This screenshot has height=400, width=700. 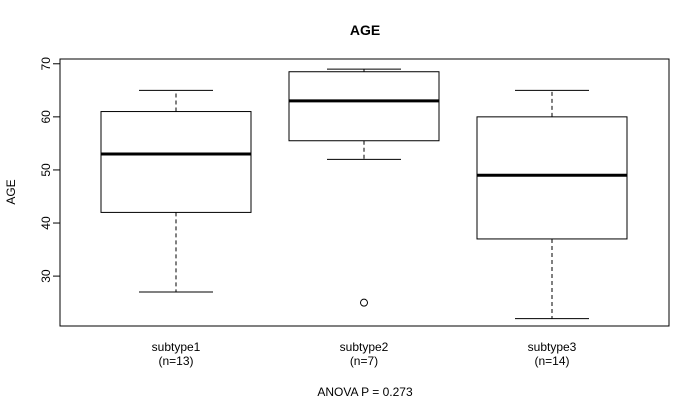 I want to click on x-label-n-subtype1: (n=13), so click(x=175, y=361).